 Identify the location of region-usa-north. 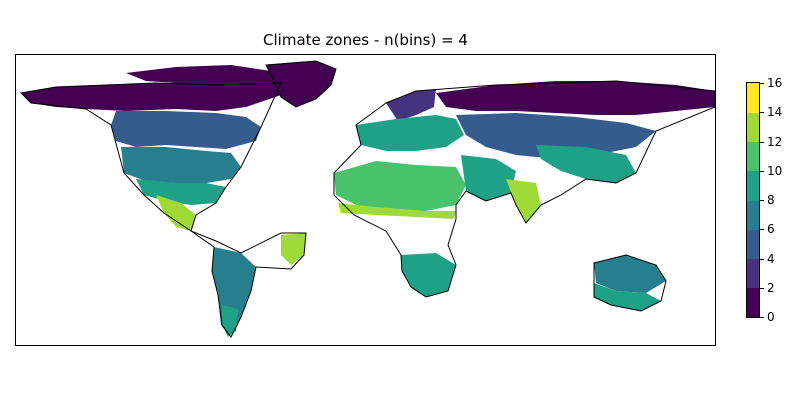
(181, 165).